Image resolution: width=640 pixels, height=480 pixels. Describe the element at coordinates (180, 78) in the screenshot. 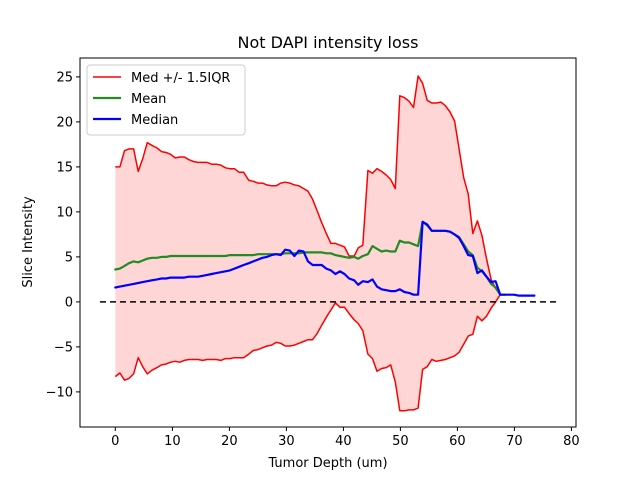

I see `legend-label-band: Med +/- 1.5IQR` at that location.